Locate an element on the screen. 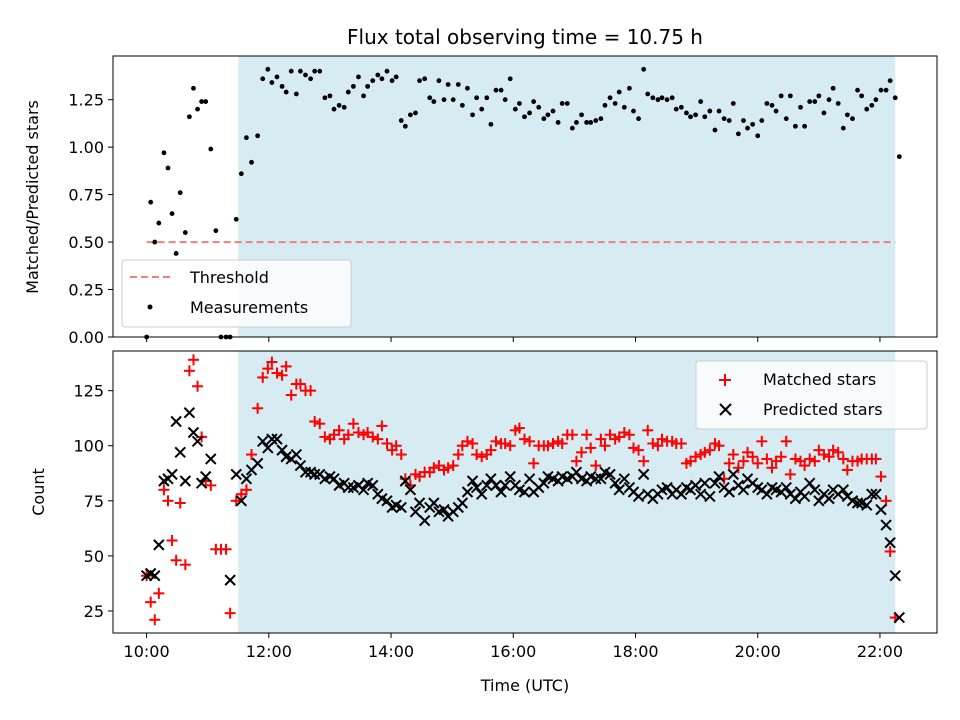  x-tick-label: 20:00 is located at coordinates (758, 651).